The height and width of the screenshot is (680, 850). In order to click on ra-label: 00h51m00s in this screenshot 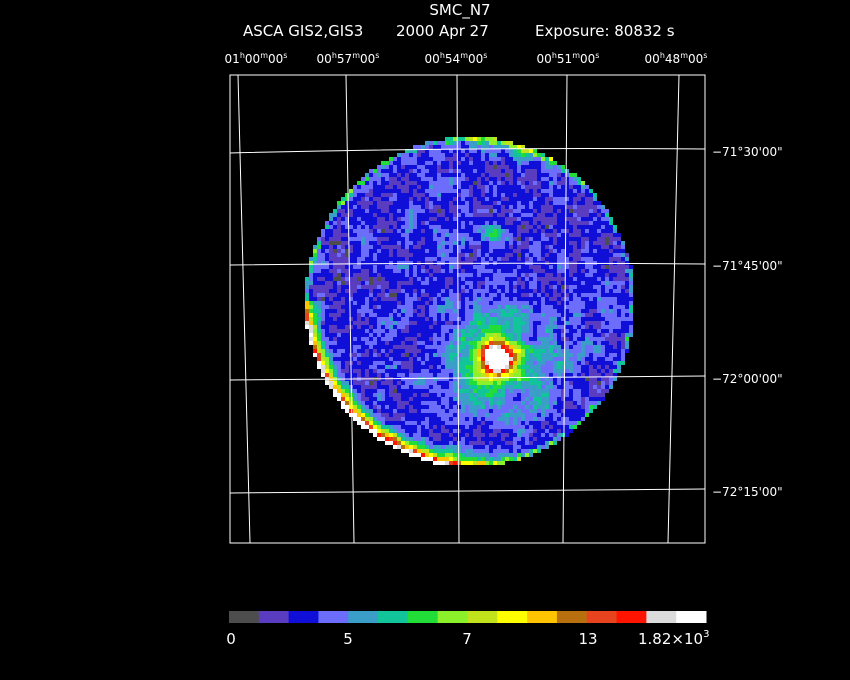, I will do `click(568, 58)`.